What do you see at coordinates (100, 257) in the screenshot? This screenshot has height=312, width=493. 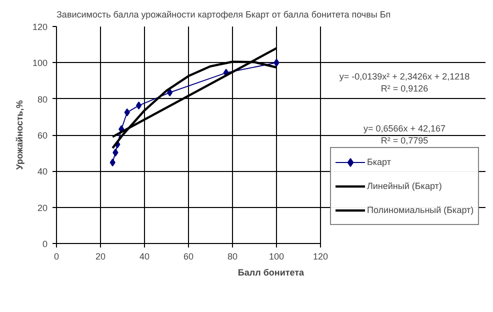 I see `x-tick-label: 20` at bounding box center [100, 257].